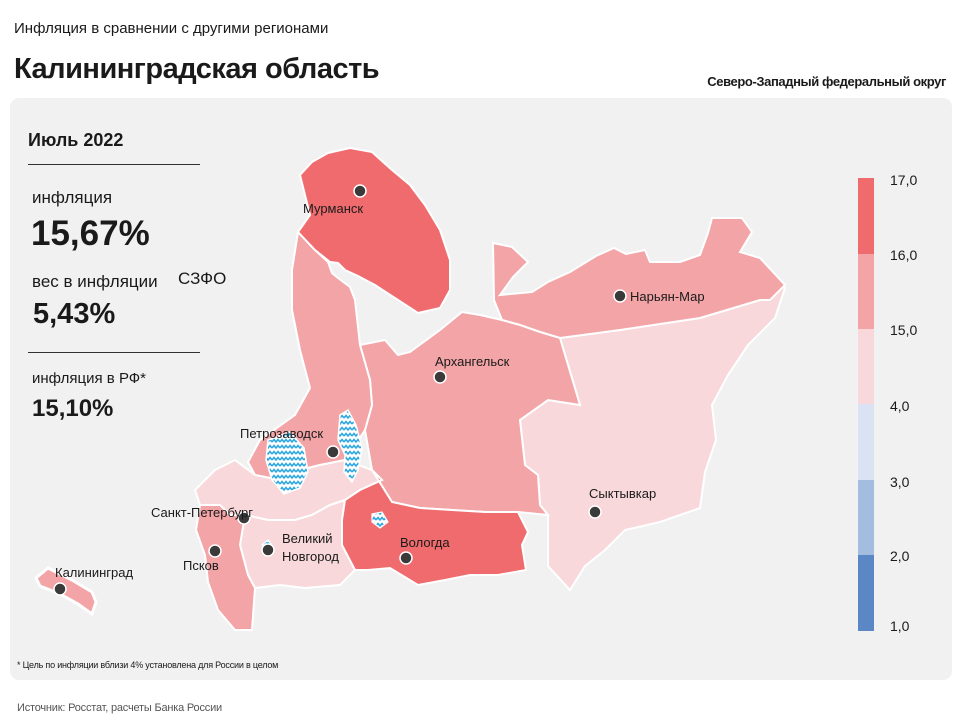 This screenshot has height=720, width=960. I want to click on source-note: Источник: Росстат, расчеты Банка России, so click(119, 708).